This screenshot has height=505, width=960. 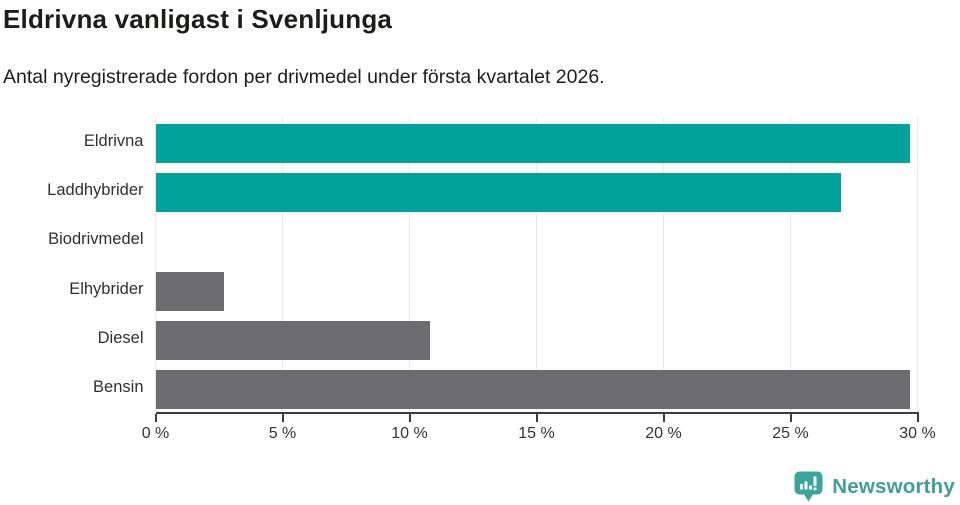 I want to click on x-axis-tick-label: 20 %, so click(x=663, y=433).